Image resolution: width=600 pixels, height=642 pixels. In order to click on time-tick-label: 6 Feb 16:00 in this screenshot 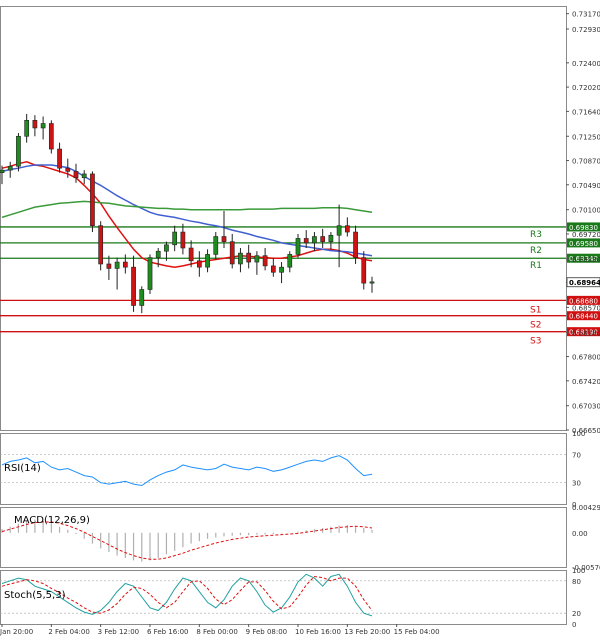, I will do `click(167, 632)`.